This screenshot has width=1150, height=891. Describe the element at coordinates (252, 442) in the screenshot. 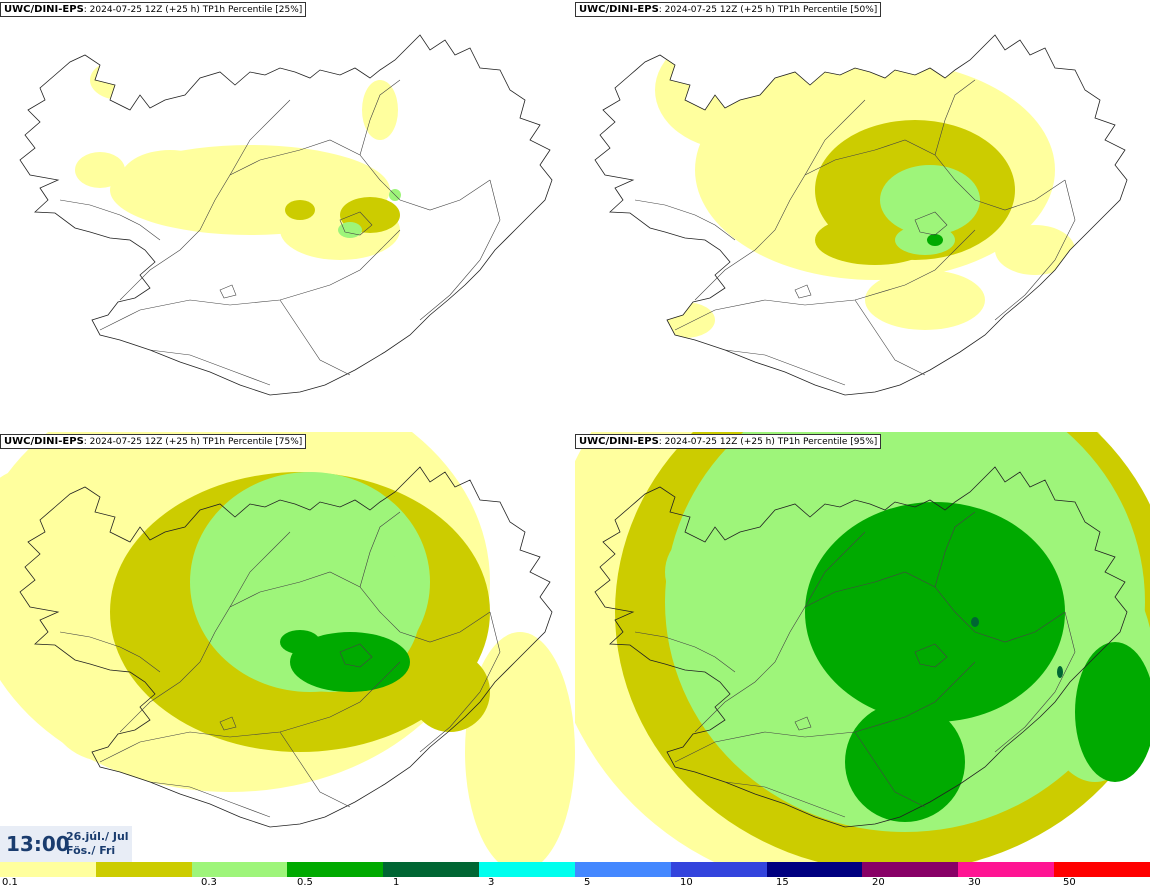

I see `param-name: TP1h Percentile [75%]` at that location.